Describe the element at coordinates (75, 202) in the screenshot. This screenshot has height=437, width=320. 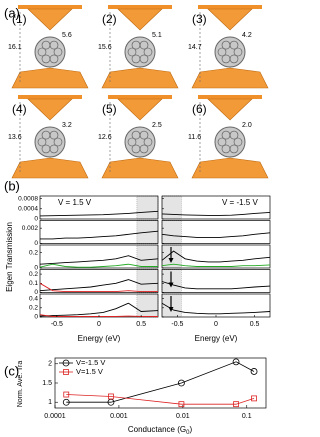
I see `annotation: V = 1.5 V` at that location.